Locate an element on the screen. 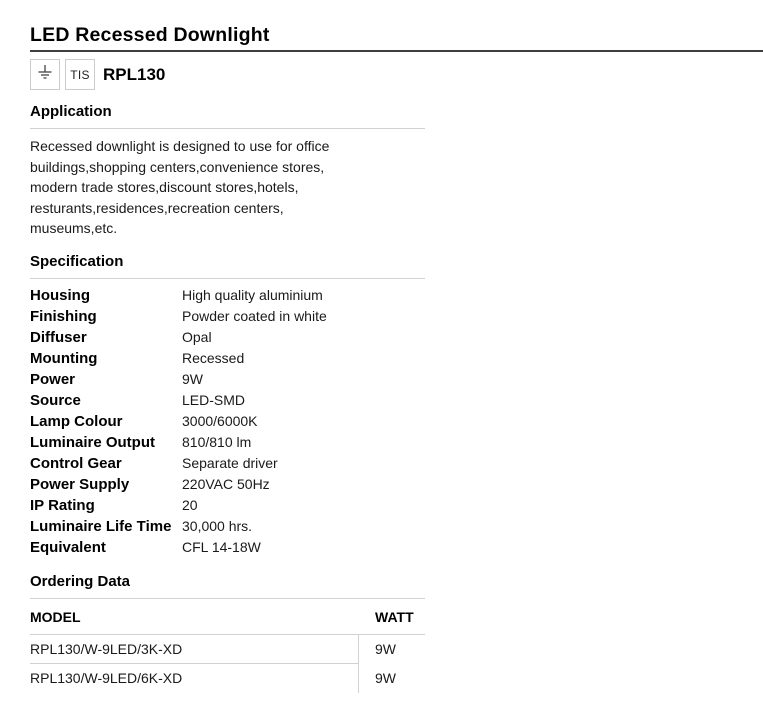 The image size is (763, 718). spec-row: Power Supply 220VAC 50Hz is located at coordinates (396, 484).